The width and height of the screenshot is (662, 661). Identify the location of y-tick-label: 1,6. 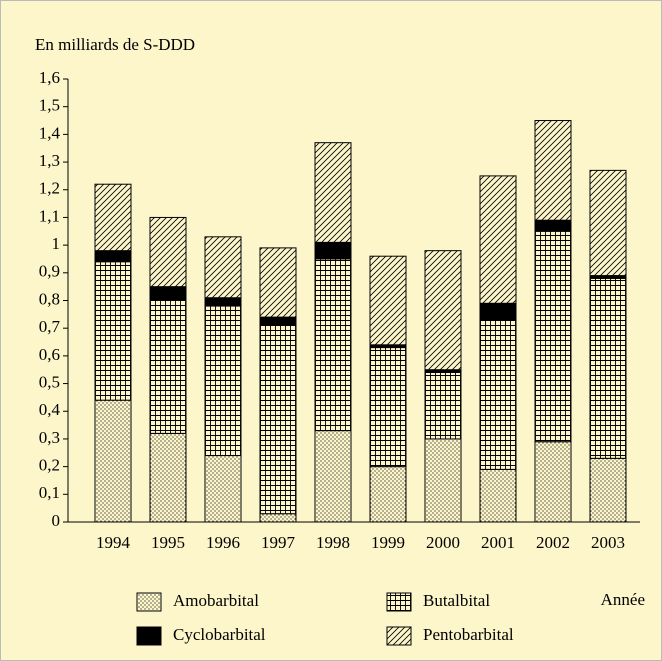
(49, 77).